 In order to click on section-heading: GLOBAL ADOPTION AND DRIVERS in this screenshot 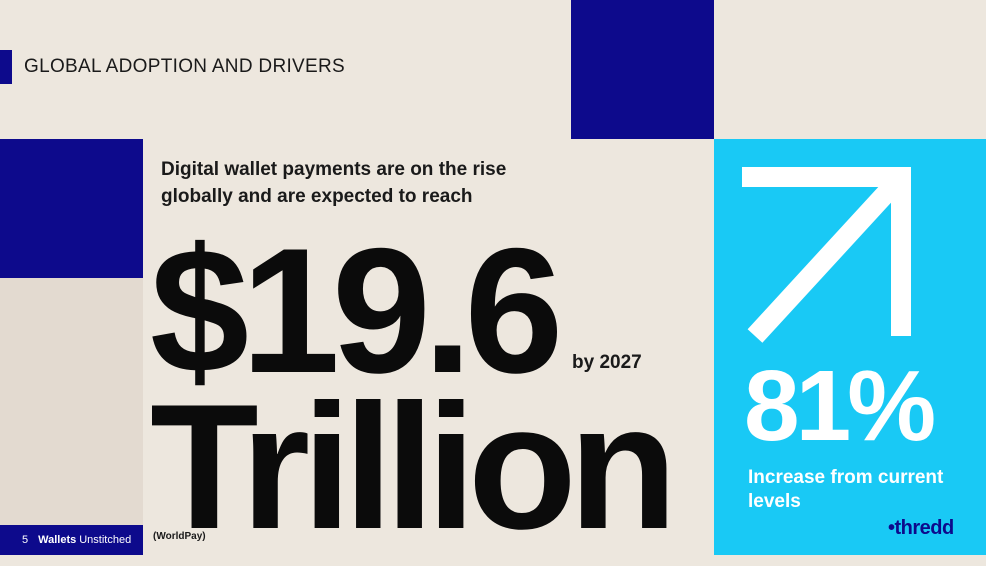, I will do `click(184, 66)`.